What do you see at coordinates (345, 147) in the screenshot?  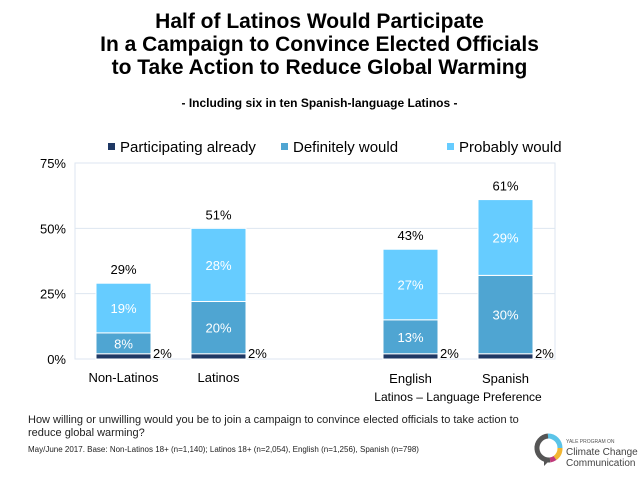 I see `legend-label: Definitely would` at bounding box center [345, 147].